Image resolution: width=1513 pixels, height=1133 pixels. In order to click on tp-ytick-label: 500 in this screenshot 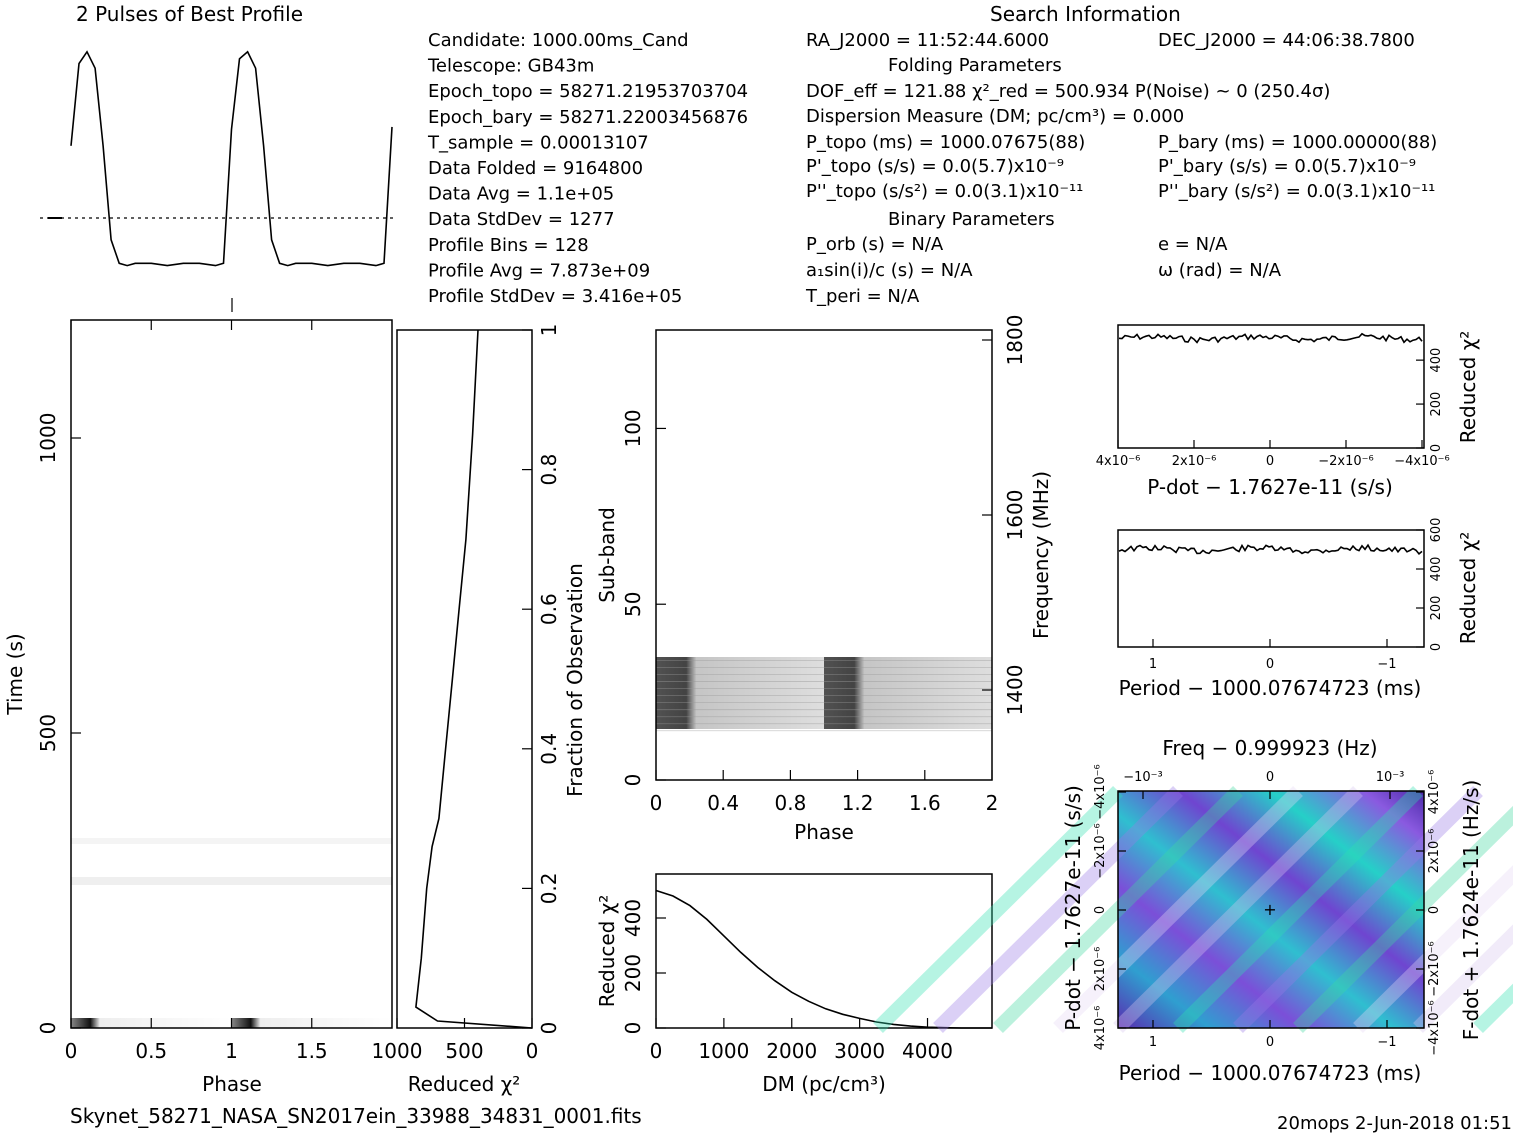, I will do `click(48, 733)`.